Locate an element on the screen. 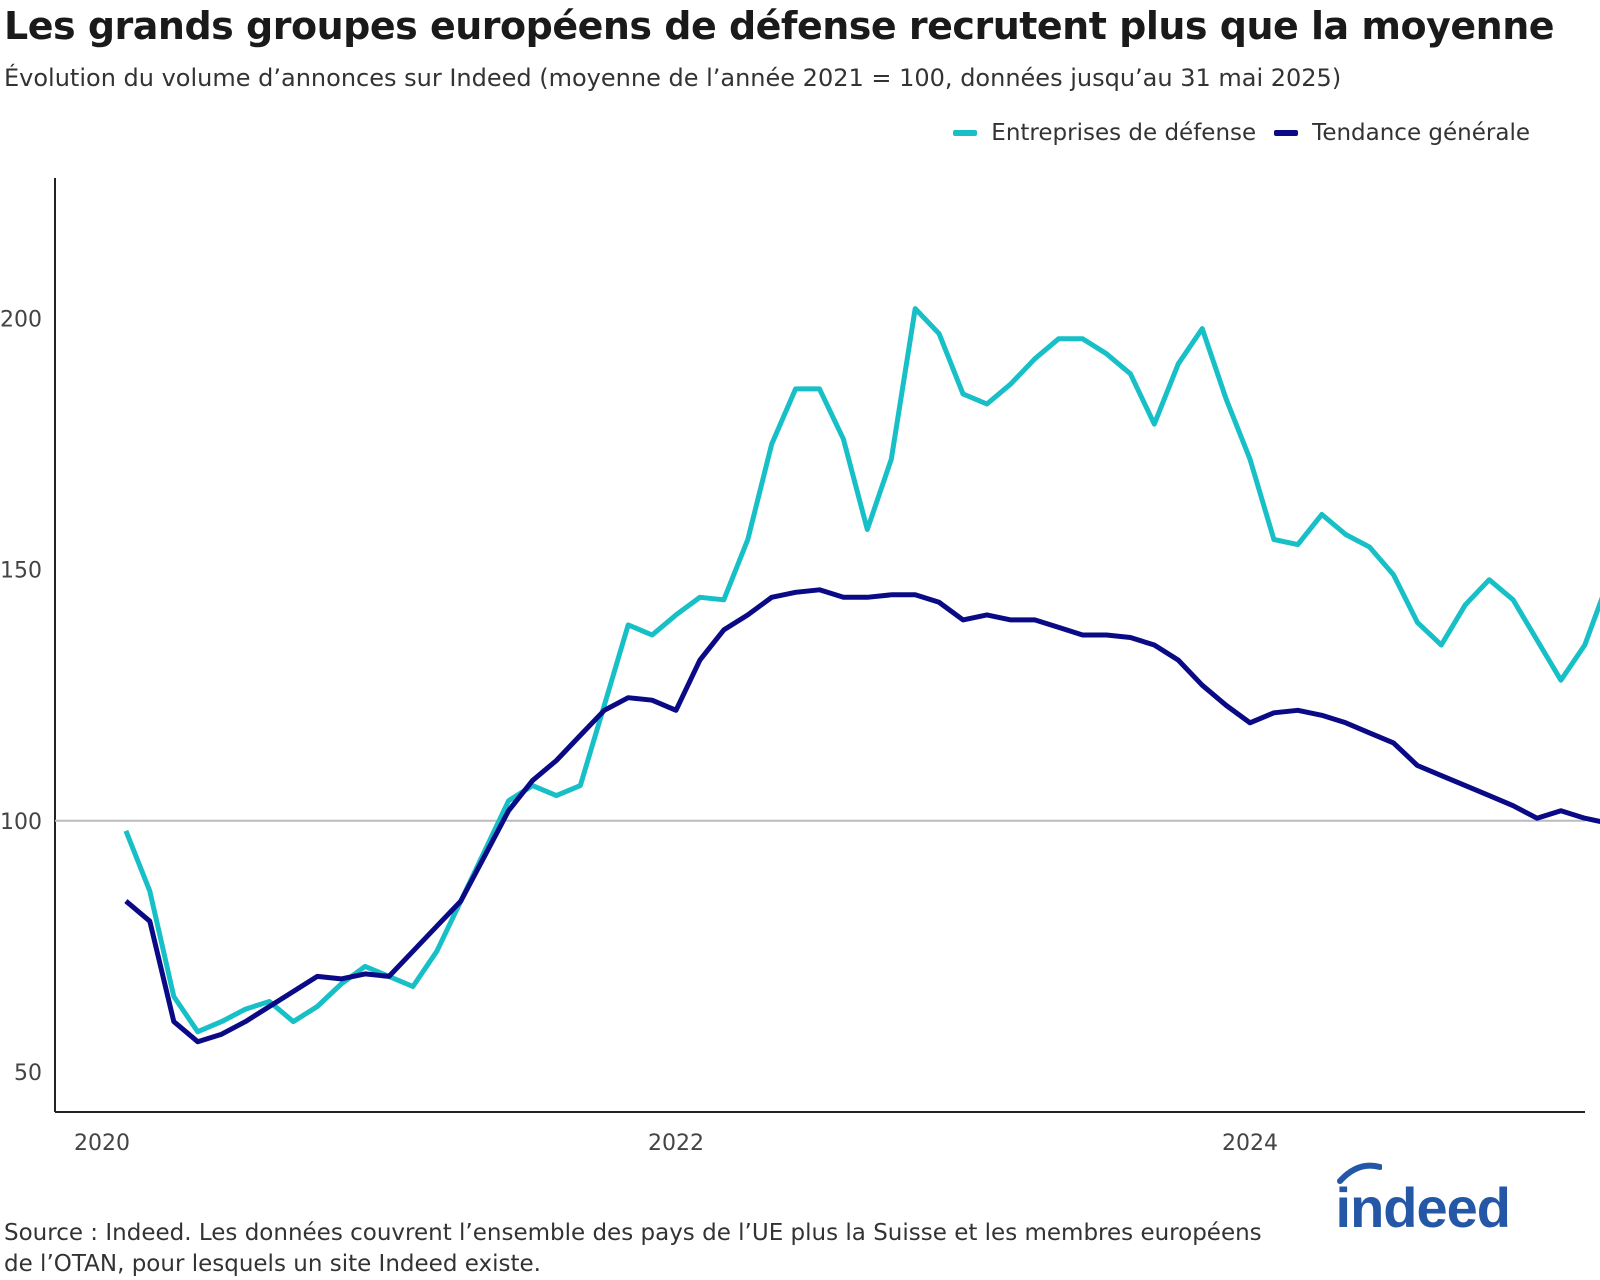 Image resolution: width=1600 pixels, height=1280 pixels. legend-swatch-general is located at coordinates (1286, 133).